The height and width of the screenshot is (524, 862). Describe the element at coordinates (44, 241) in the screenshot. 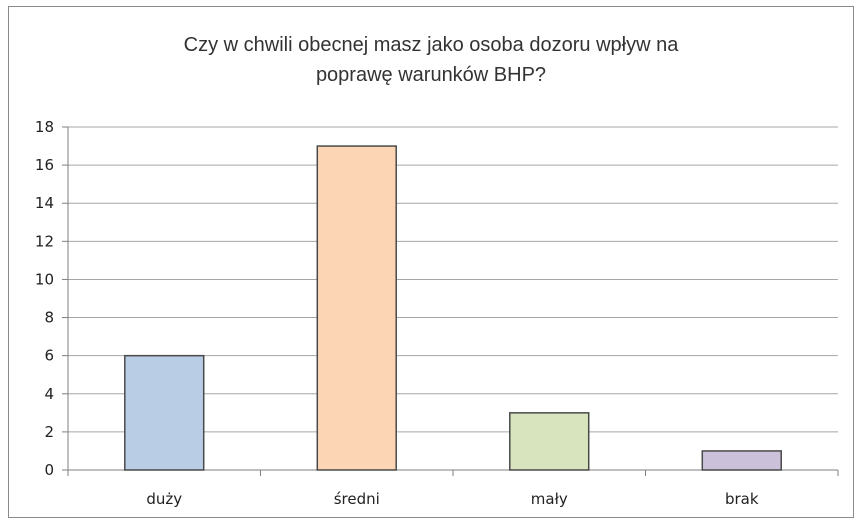

I see `y-tick-label: 12` at that location.